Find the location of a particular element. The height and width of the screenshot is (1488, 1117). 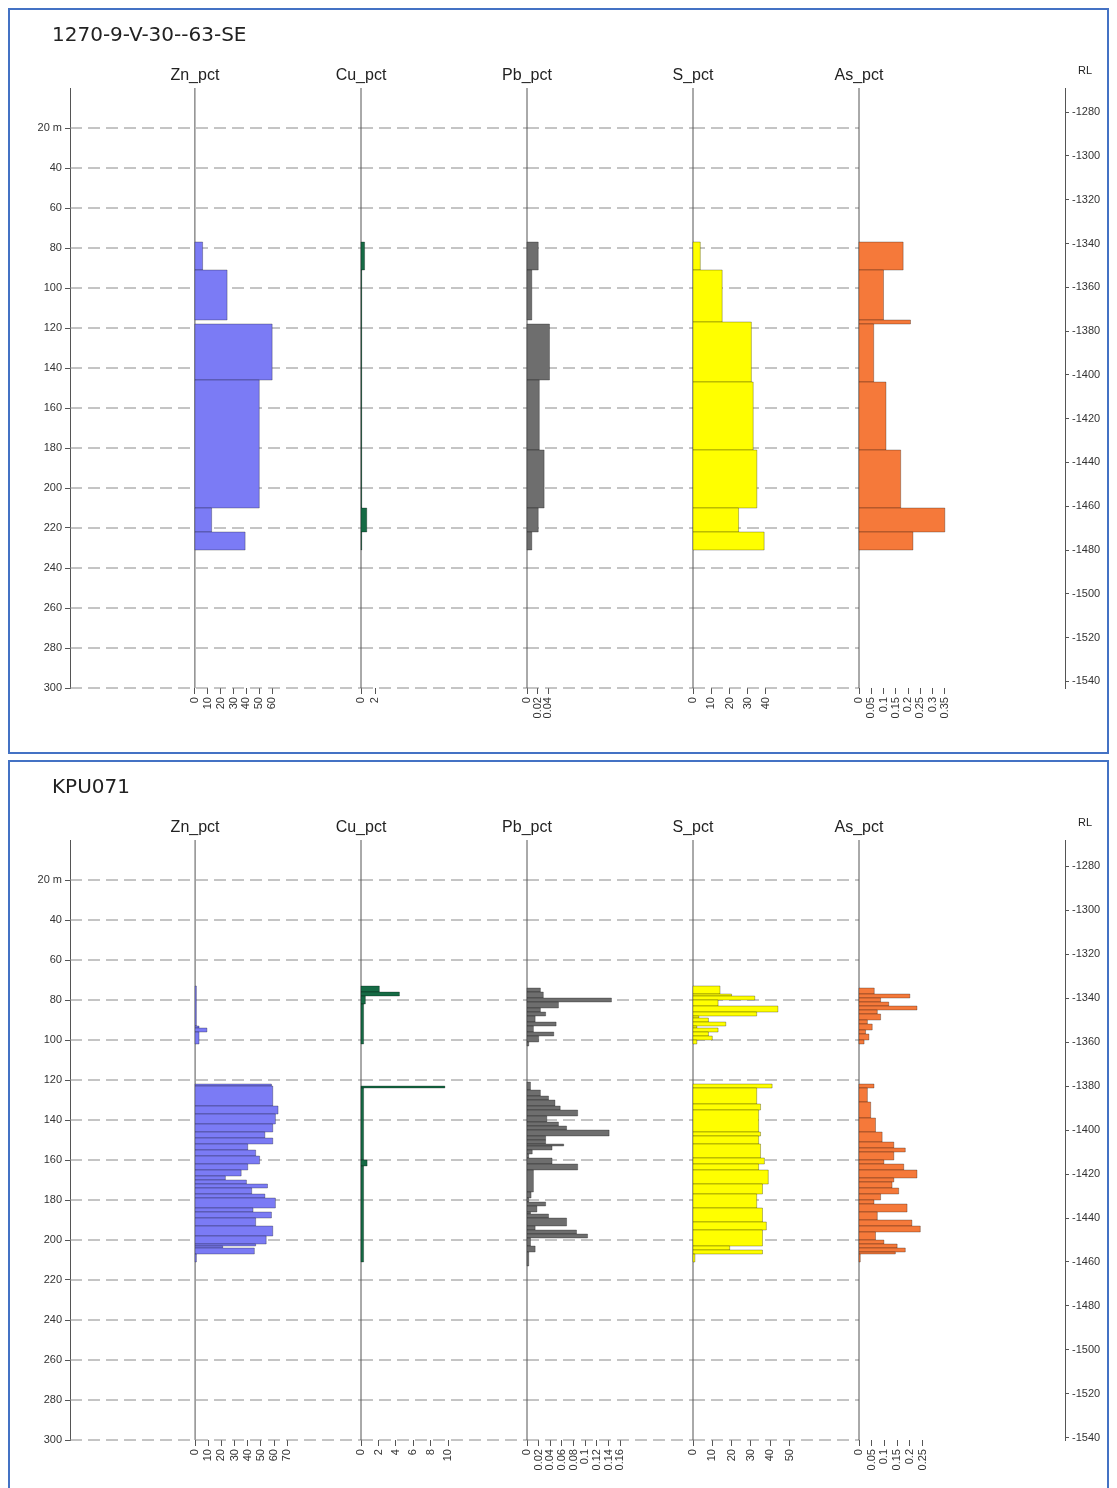

x-tick-label: 0.08 is located at coordinates (572, 1460).